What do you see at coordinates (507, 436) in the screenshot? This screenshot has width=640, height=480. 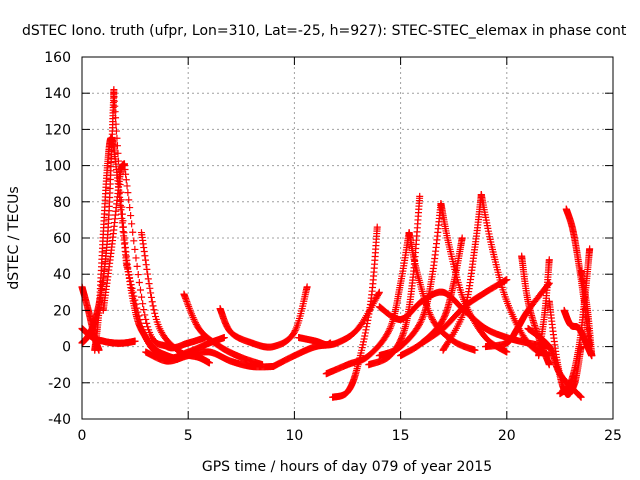 I see `x-tick-label: 20` at bounding box center [507, 436].